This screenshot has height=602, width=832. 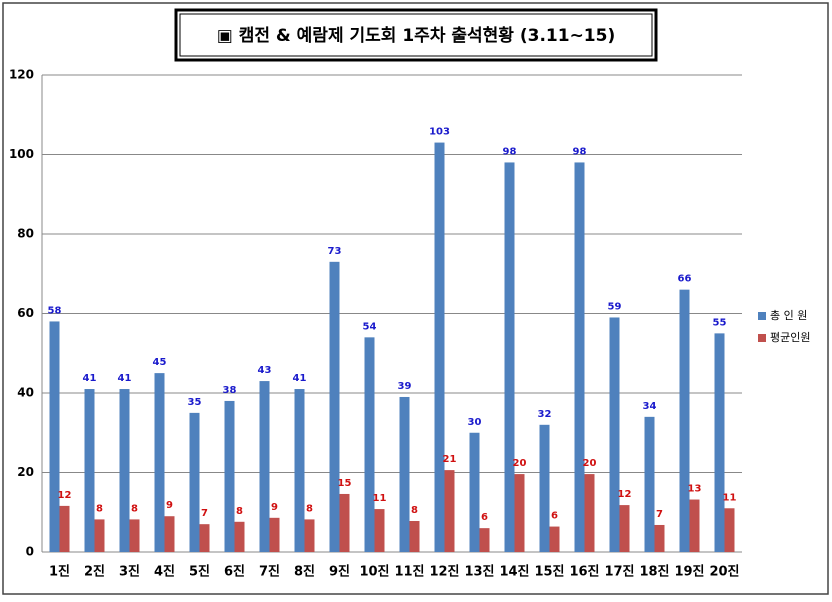 What do you see at coordinates (199, 572) in the screenshot?
I see `x-tick-label: 5진` at bounding box center [199, 572].